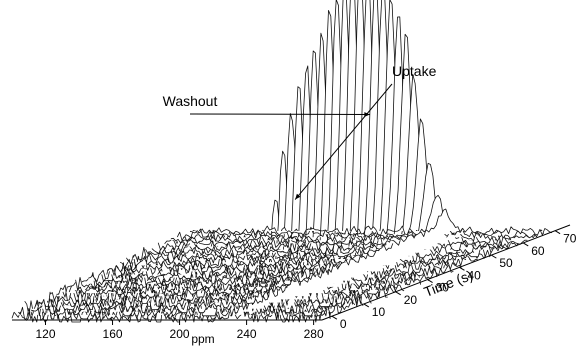 The width and height of the screenshot is (584, 352). Describe the element at coordinates (202, 339) in the screenshot. I see `ppm-axis-title: ppm` at that location.